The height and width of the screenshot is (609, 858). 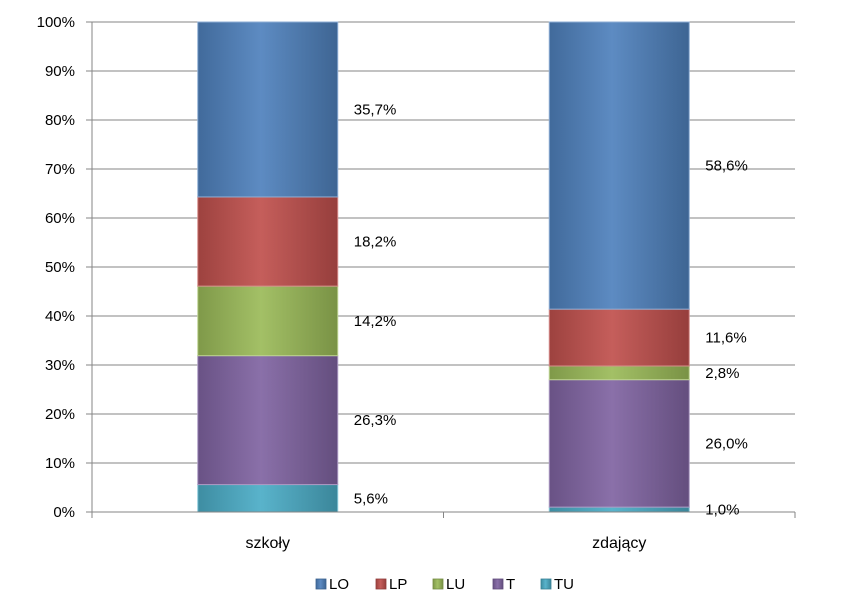 I want to click on data-label-lu: 14,2%, so click(x=375, y=321).